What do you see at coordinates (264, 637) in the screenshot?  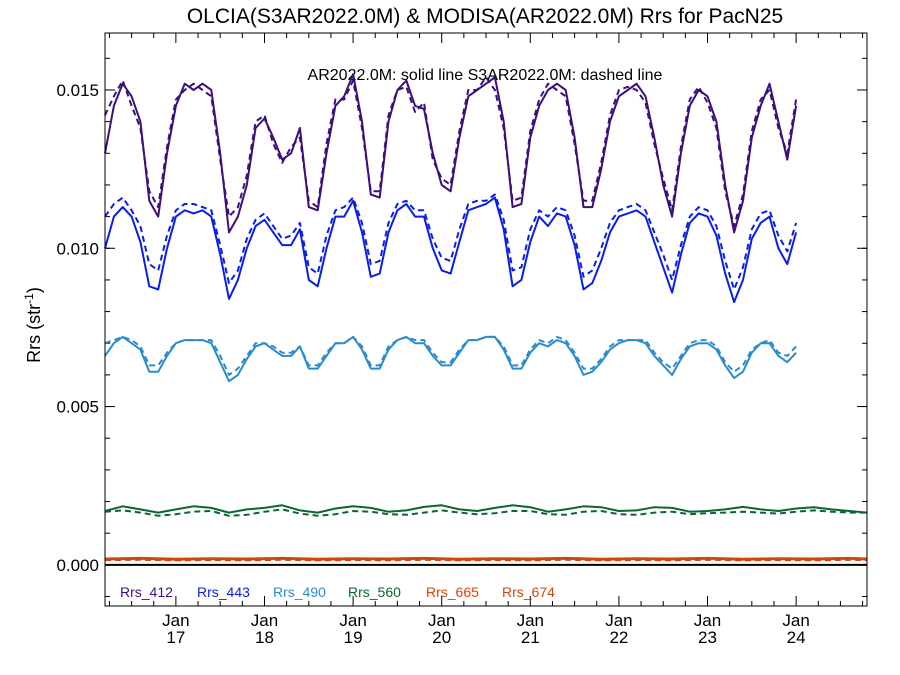 I see `x-tick-year: 18` at bounding box center [264, 637].